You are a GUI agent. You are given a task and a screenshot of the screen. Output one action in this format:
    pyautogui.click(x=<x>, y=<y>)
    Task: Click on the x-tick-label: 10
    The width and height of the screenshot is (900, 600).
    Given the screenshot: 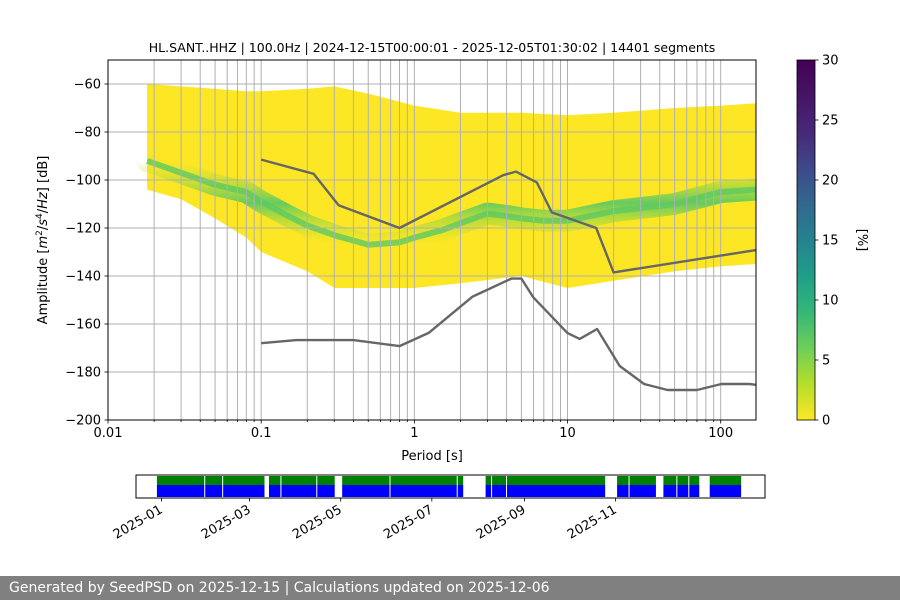 What is the action you would take?
    pyautogui.click(x=567, y=433)
    